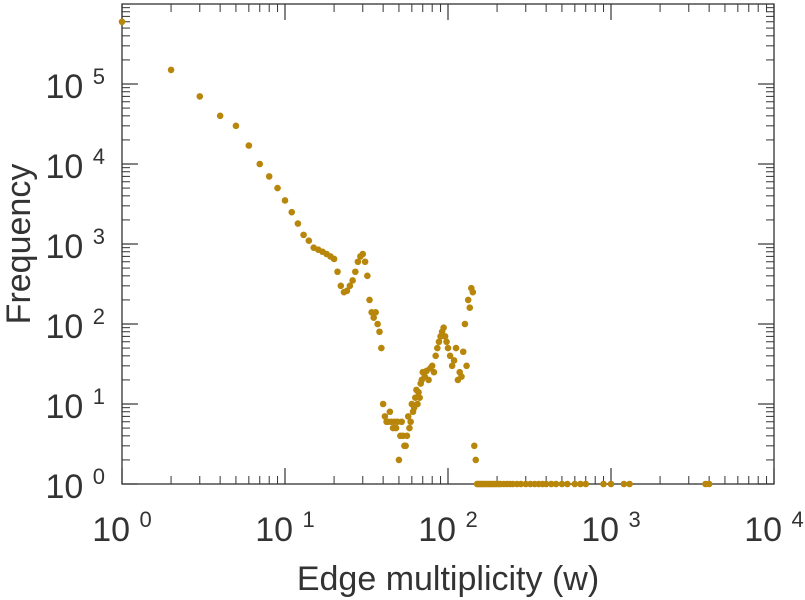  Describe the element at coordinates (472, 519) in the screenshot. I see `x-tick-label-exponent: 2` at that location.